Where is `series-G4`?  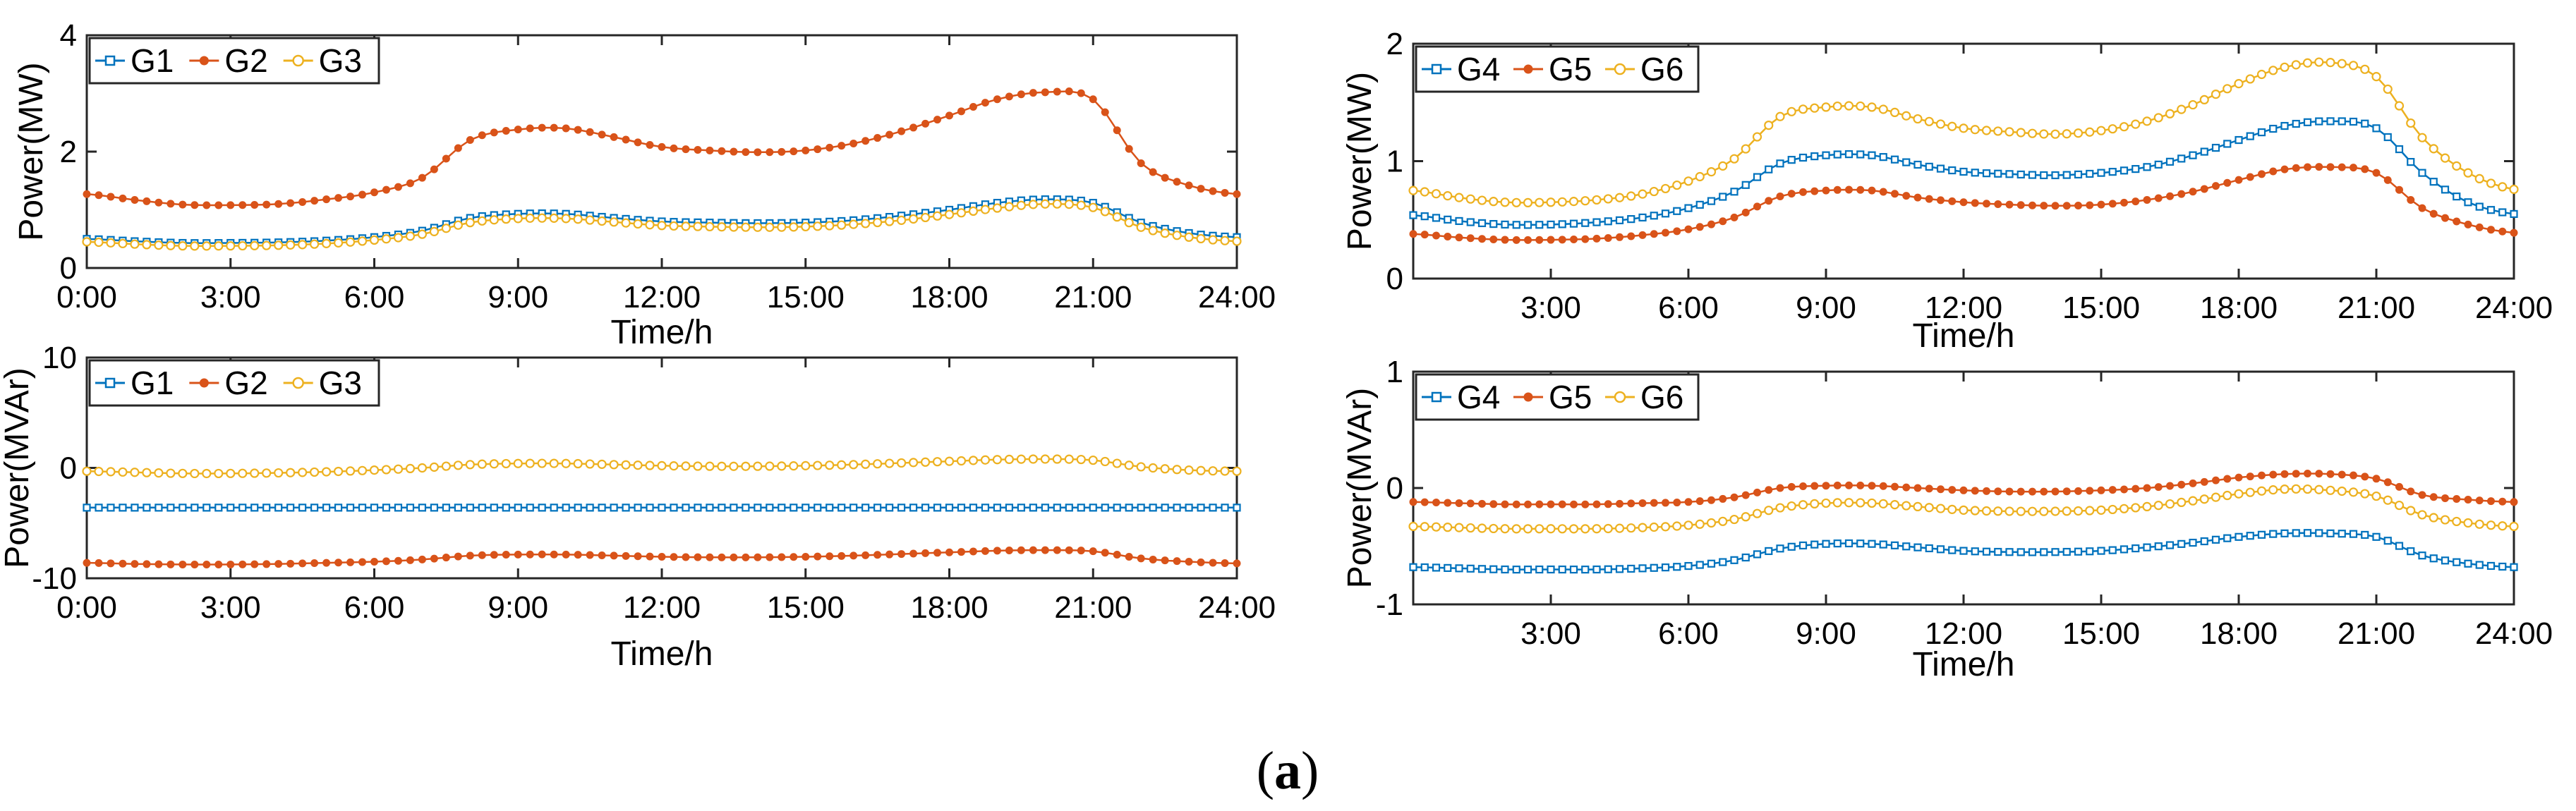
series-G4 is located at coordinates (1964, 551).